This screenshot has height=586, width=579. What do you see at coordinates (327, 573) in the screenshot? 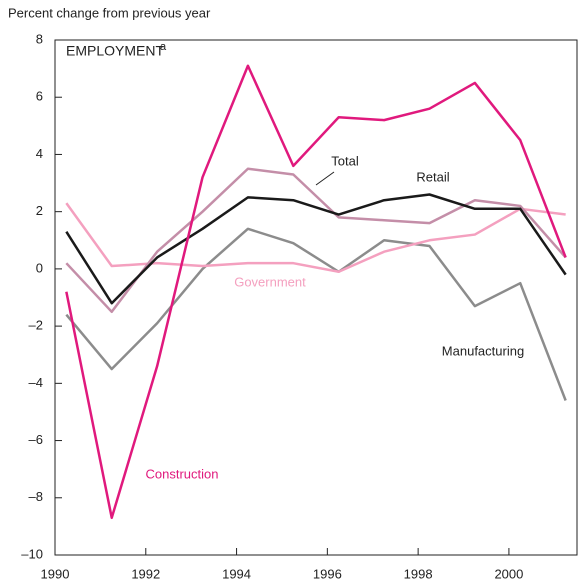
I see `x-tick-label: 1996` at bounding box center [327, 573].